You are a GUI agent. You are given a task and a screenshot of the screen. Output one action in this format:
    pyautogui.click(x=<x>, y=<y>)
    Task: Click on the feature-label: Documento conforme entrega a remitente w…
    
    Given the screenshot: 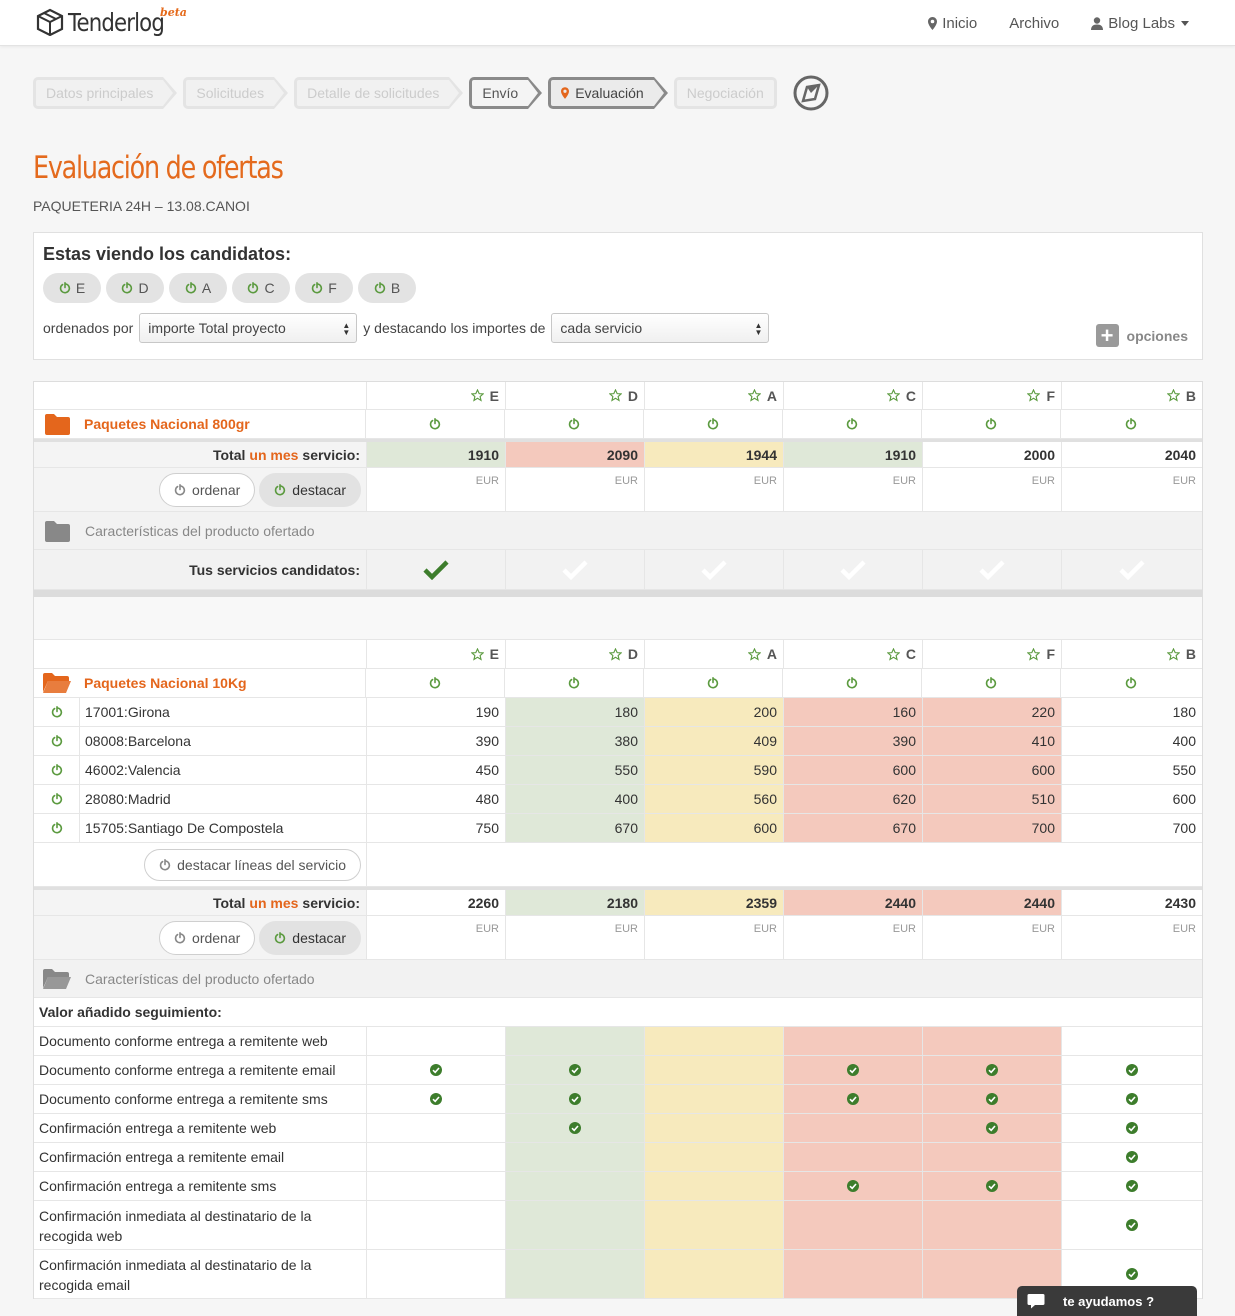 What is the action you would take?
    pyautogui.click(x=200, y=1041)
    